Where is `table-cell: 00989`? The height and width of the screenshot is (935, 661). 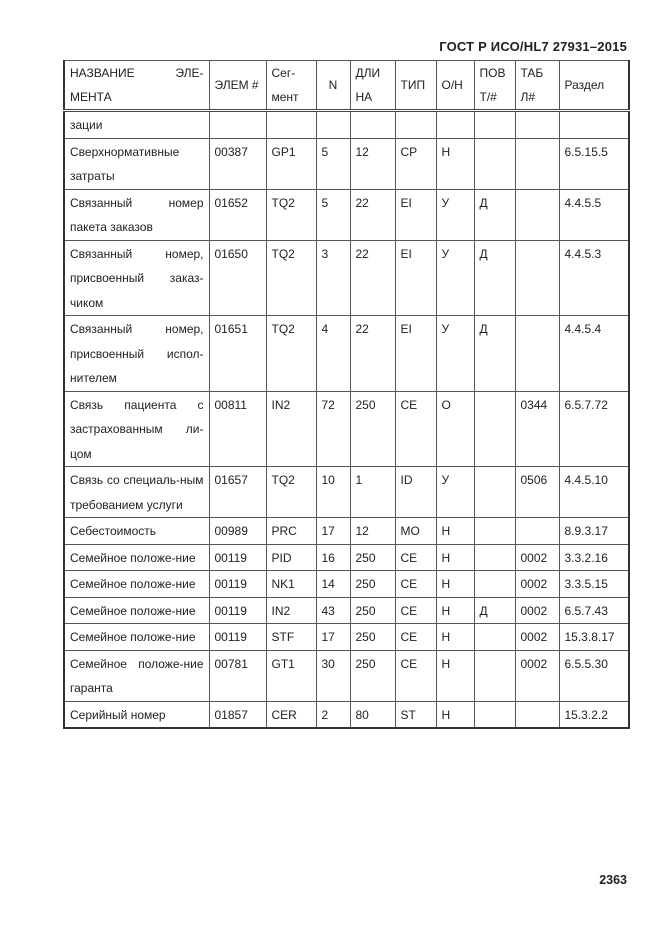
table-cell: 00989 is located at coordinates (237, 531).